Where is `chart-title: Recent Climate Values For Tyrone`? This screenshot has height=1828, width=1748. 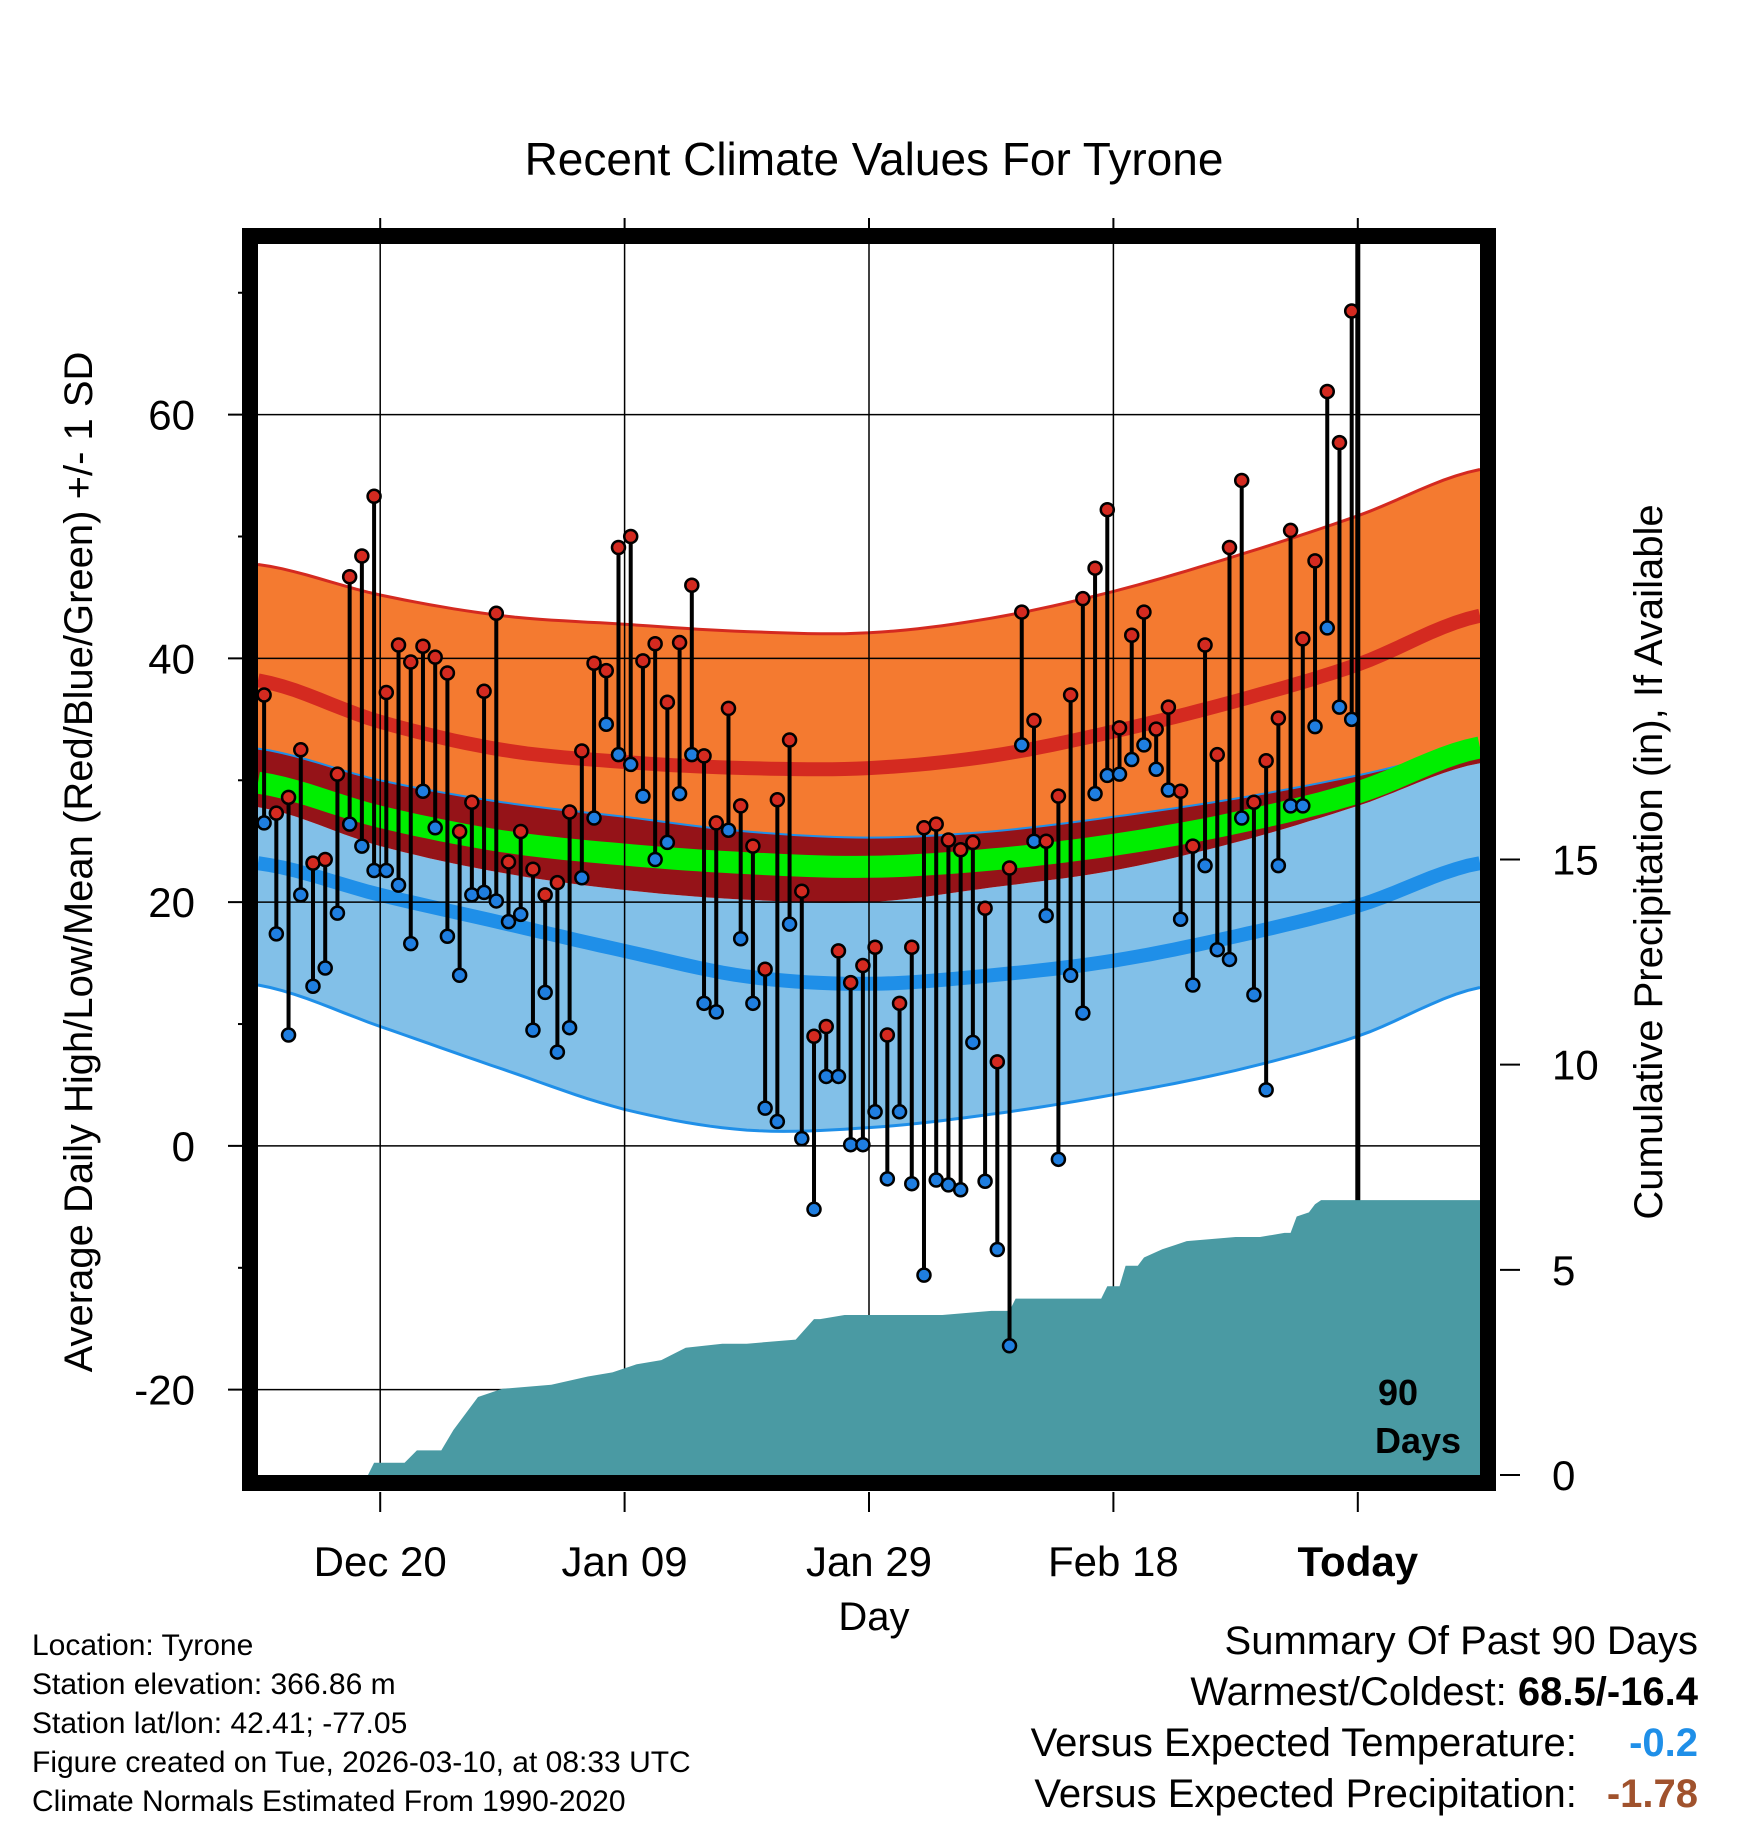
chart-title: Recent Climate Values For Tyrone is located at coordinates (874, 159).